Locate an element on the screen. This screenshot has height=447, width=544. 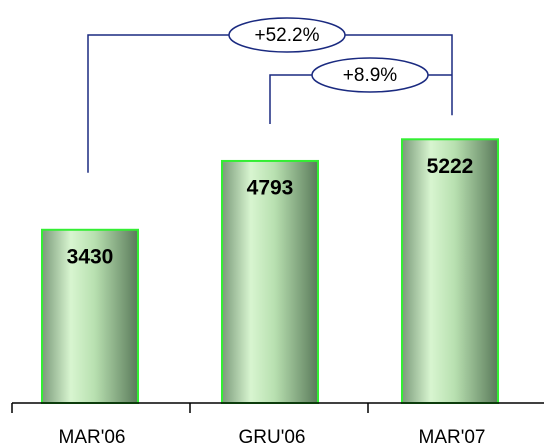
value-label: 5222 is located at coordinates (450, 166).